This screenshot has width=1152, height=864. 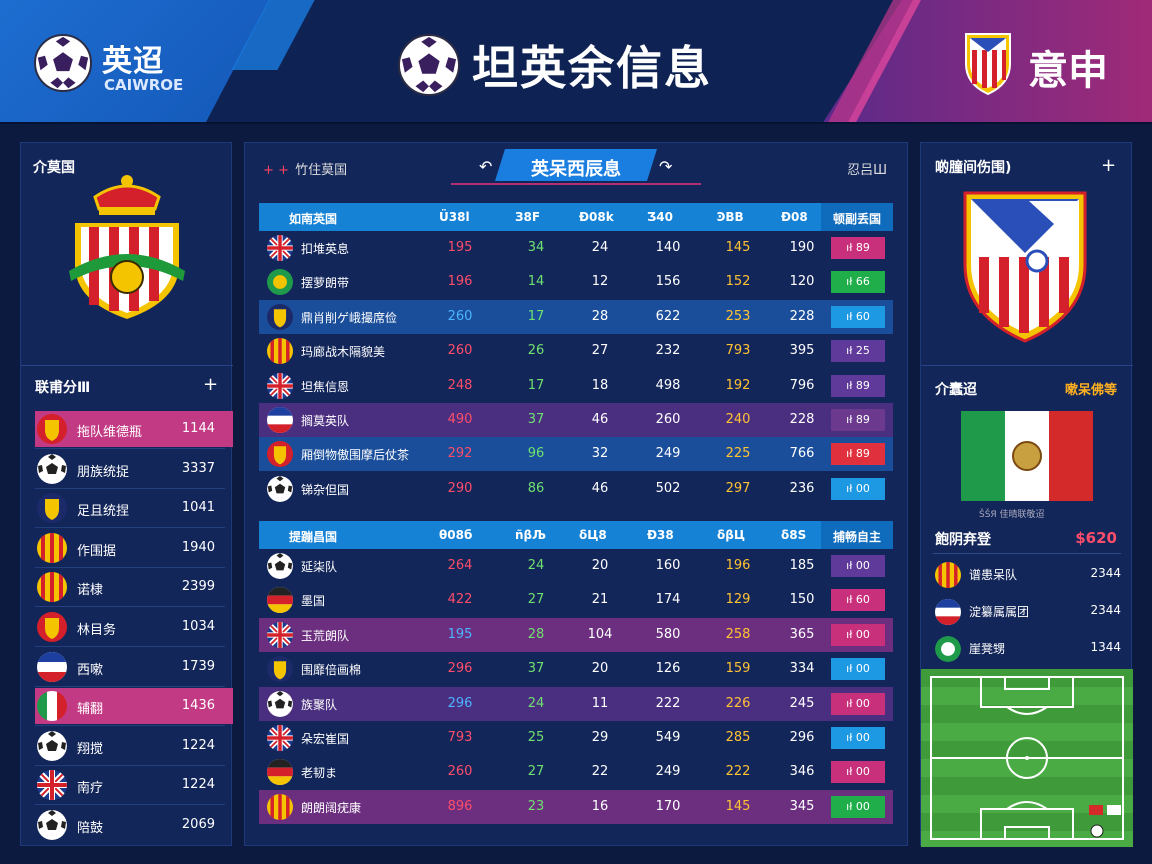 What do you see at coordinates (668, 454) in the screenshot?
I see `stat-cell: 249` at bounding box center [668, 454].